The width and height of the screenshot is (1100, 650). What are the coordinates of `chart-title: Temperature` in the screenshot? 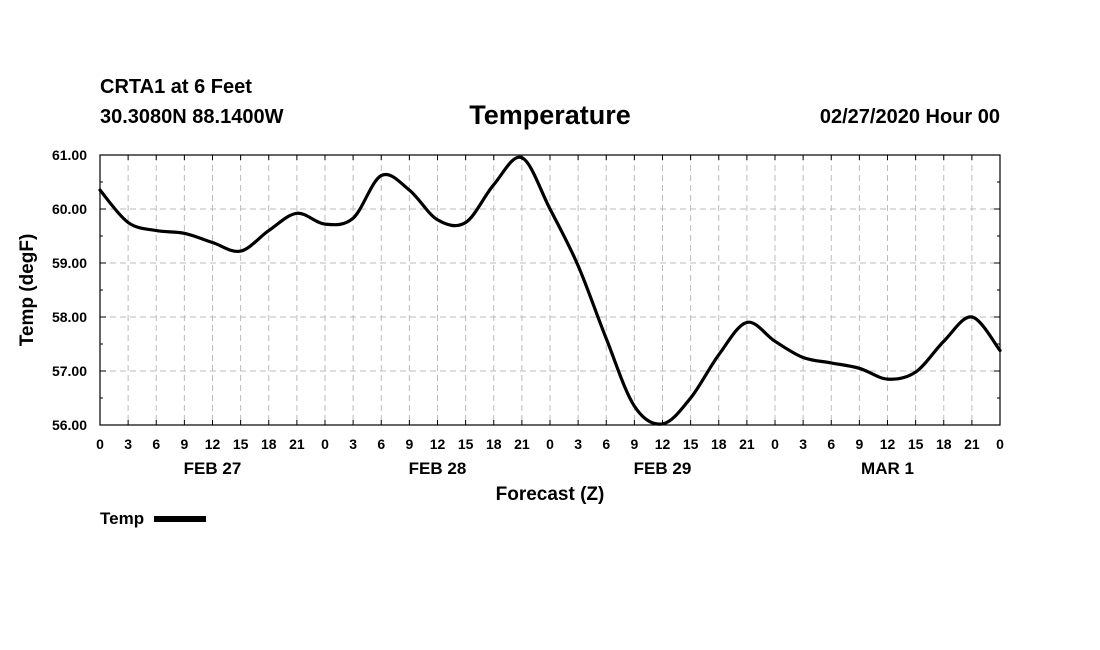 It's located at (550, 115).